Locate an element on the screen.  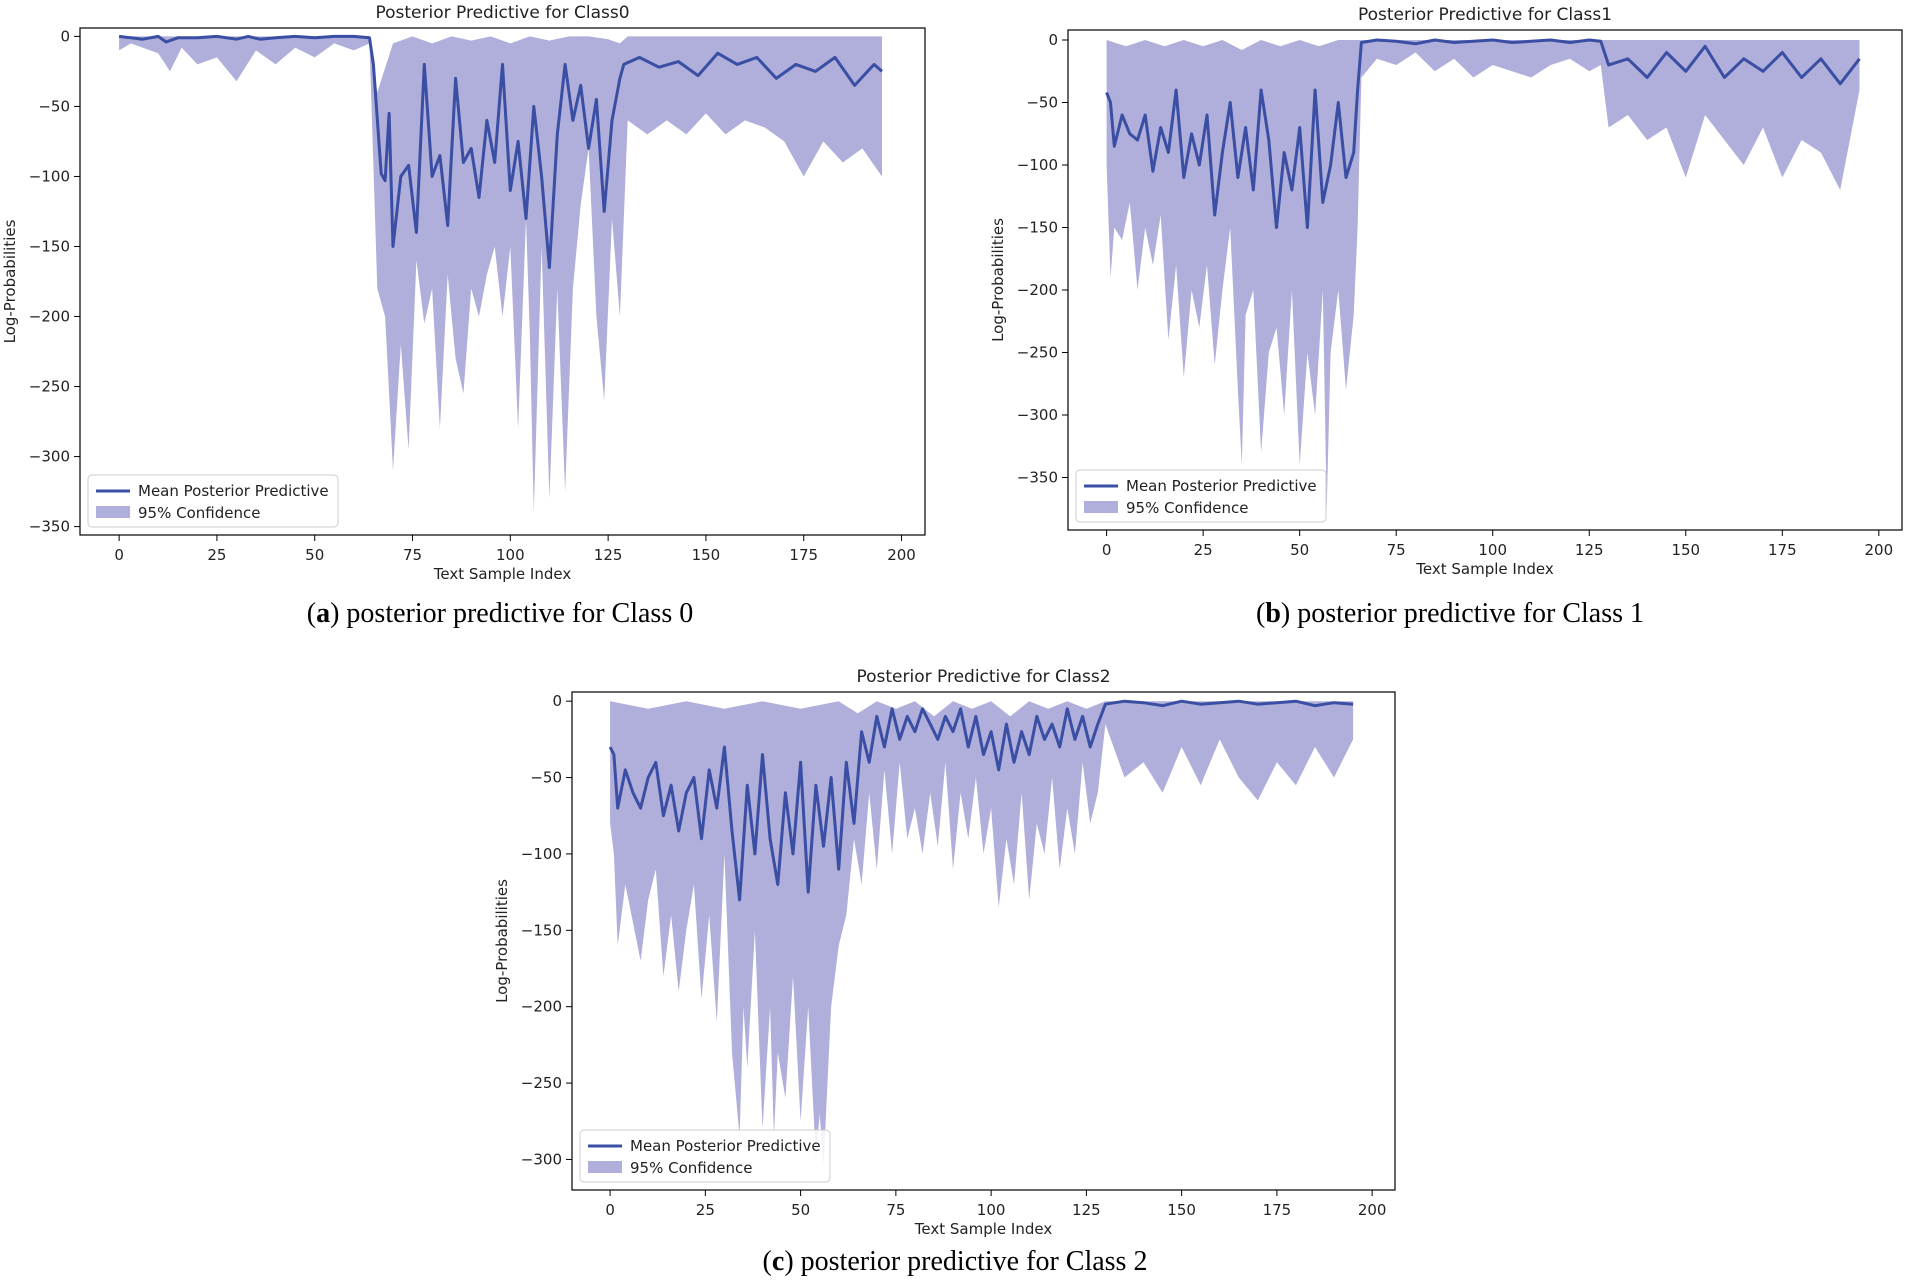
caption-c-letter: c is located at coordinates (778, 1261).